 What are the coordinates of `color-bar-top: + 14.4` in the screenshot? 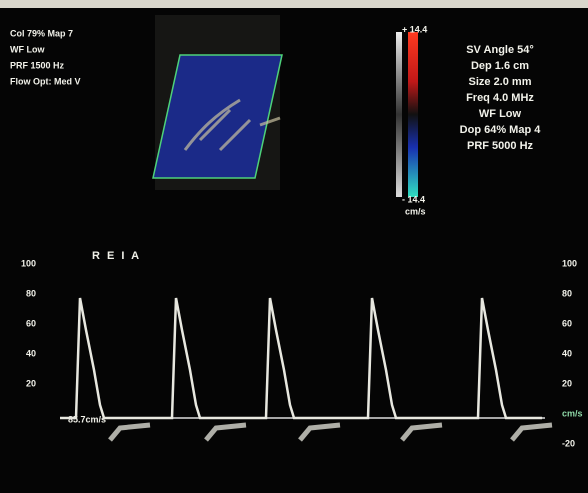 It's located at (414, 29).